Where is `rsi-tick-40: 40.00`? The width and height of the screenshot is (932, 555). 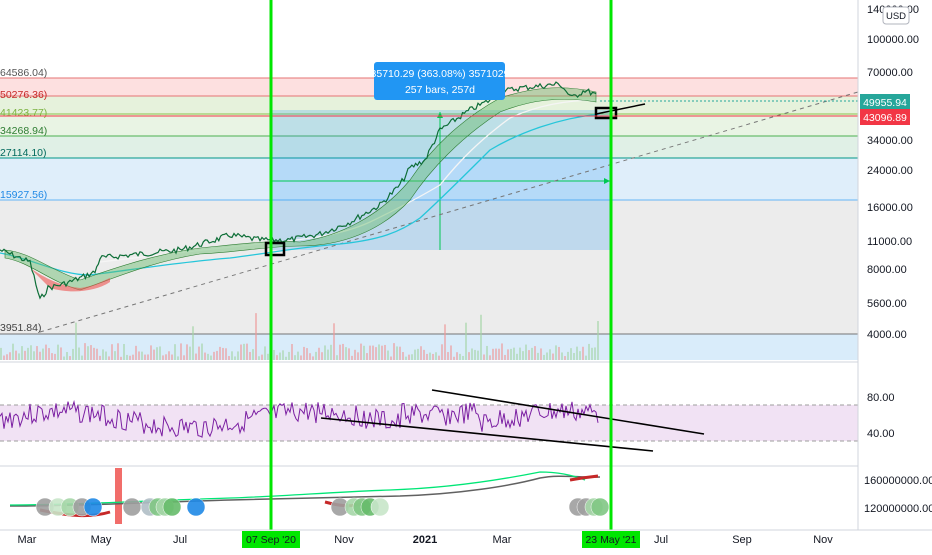
rsi-tick-40: 40.00 is located at coordinates (881, 434).